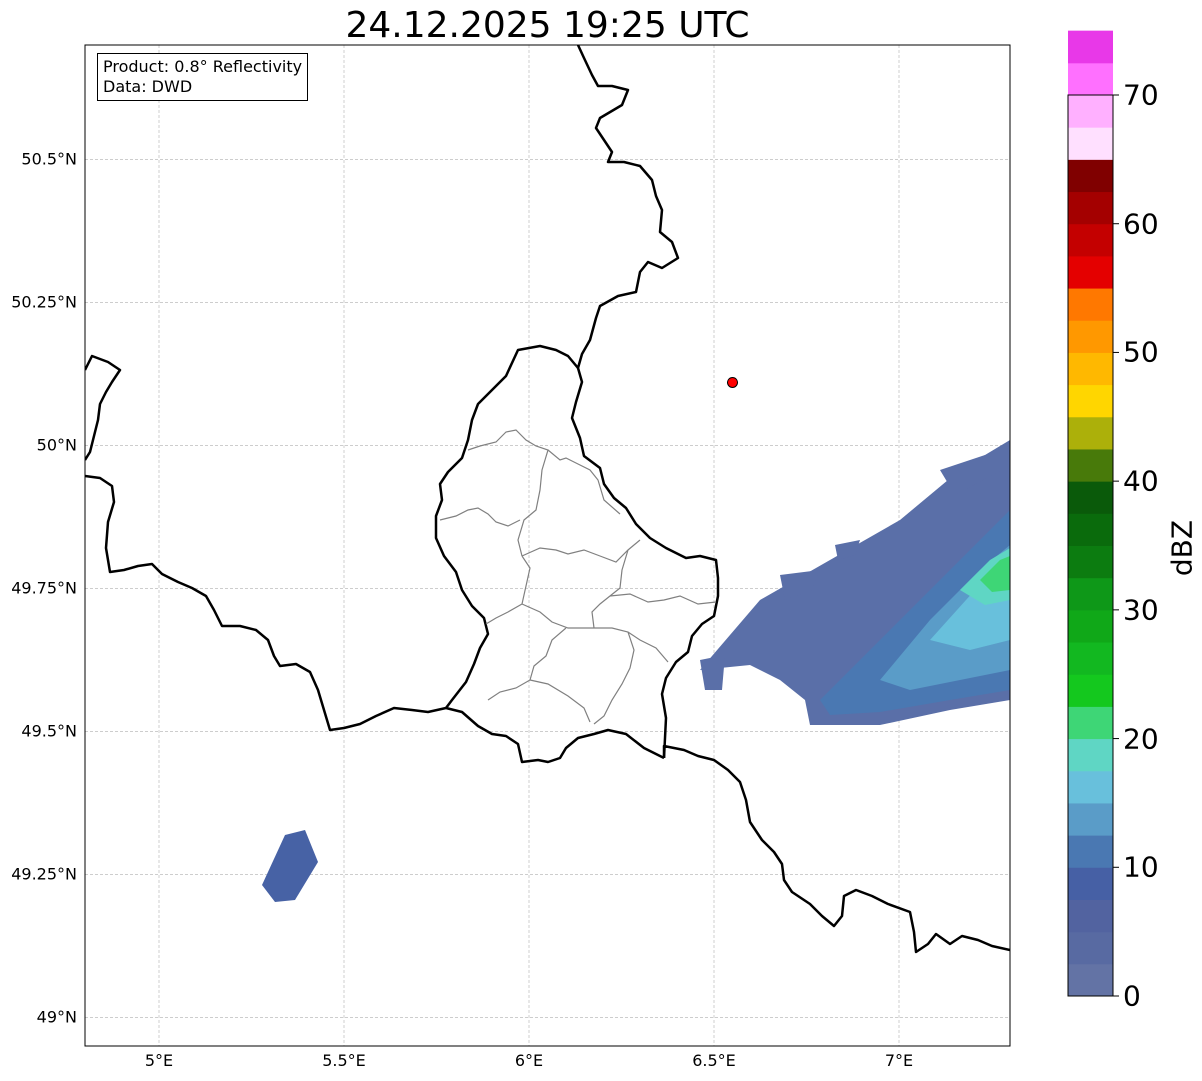  I want to click on data-source-label: Data: DWD, so click(148, 86).